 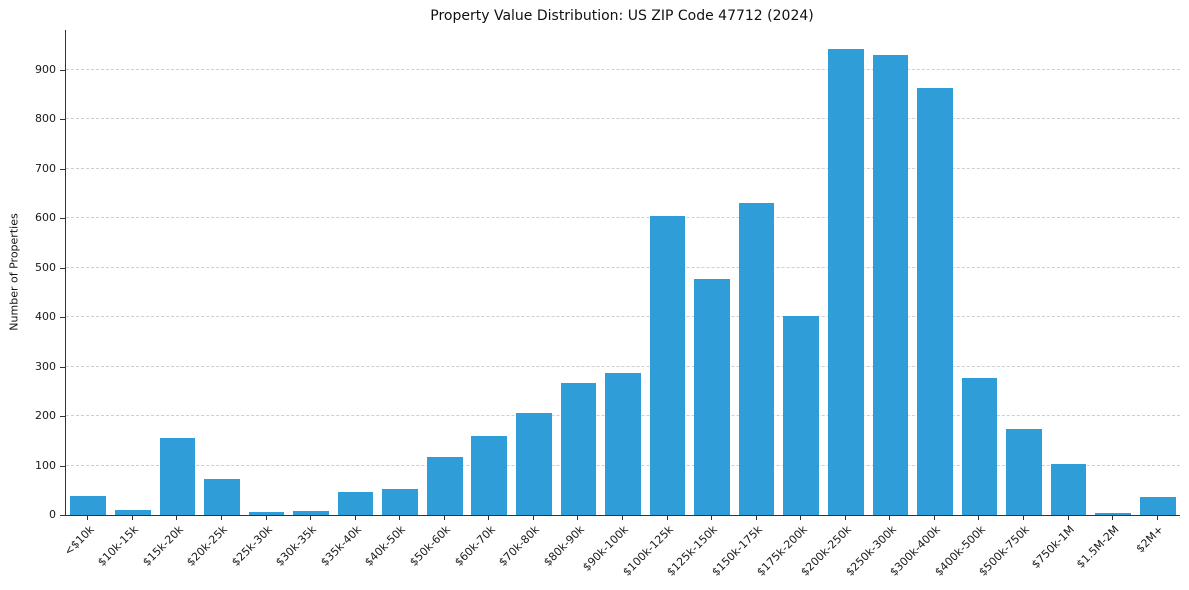 What do you see at coordinates (45, 119) in the screenshot?
I see `y-tick-label: 800` at bounding box center [45, 119].